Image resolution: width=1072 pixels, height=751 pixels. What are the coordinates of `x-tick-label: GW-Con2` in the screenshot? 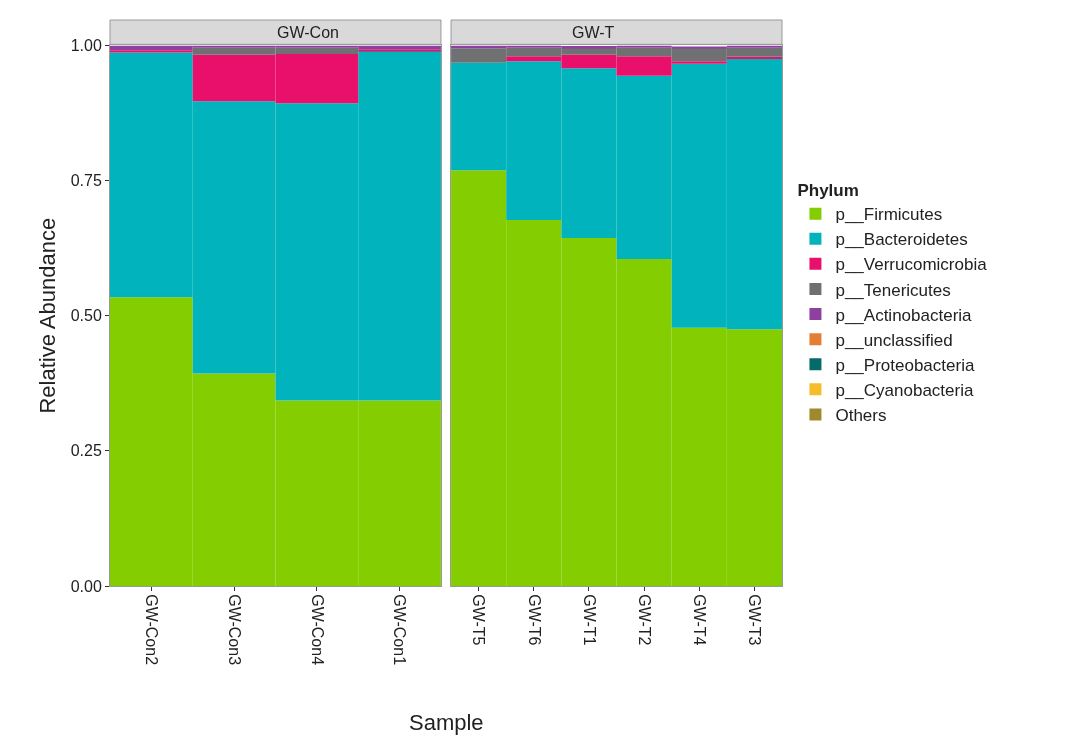 It's located at (152, 630).